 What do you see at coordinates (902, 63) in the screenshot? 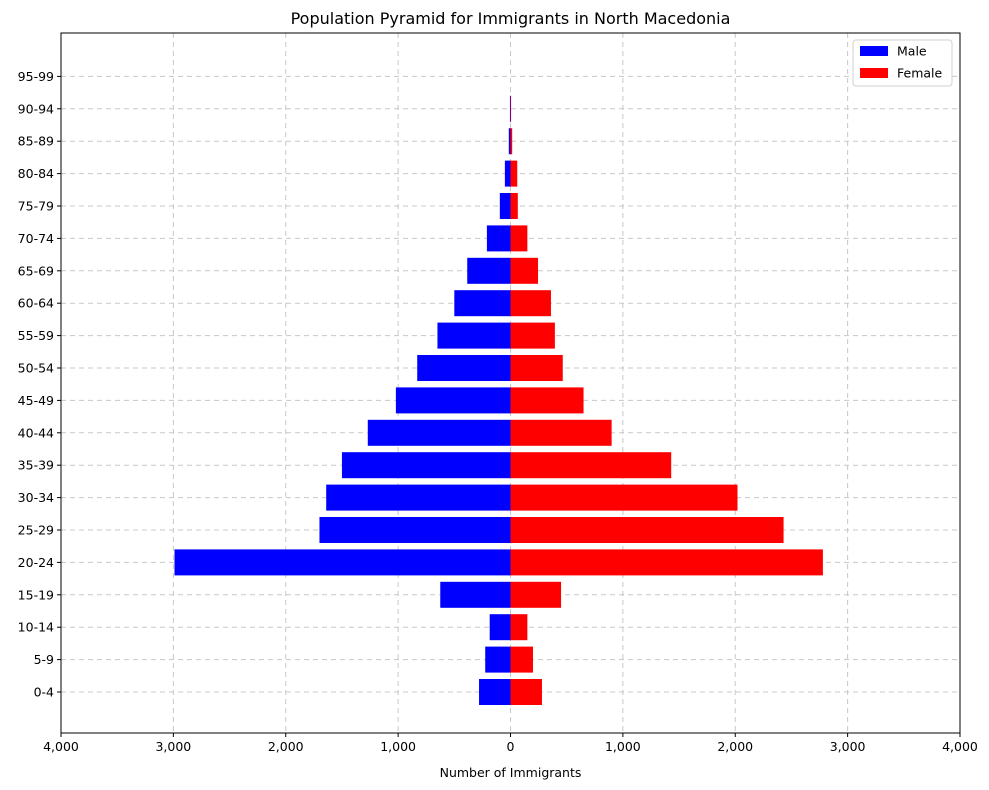
I see `legend: Male Female` at bounding box center [902, 63].